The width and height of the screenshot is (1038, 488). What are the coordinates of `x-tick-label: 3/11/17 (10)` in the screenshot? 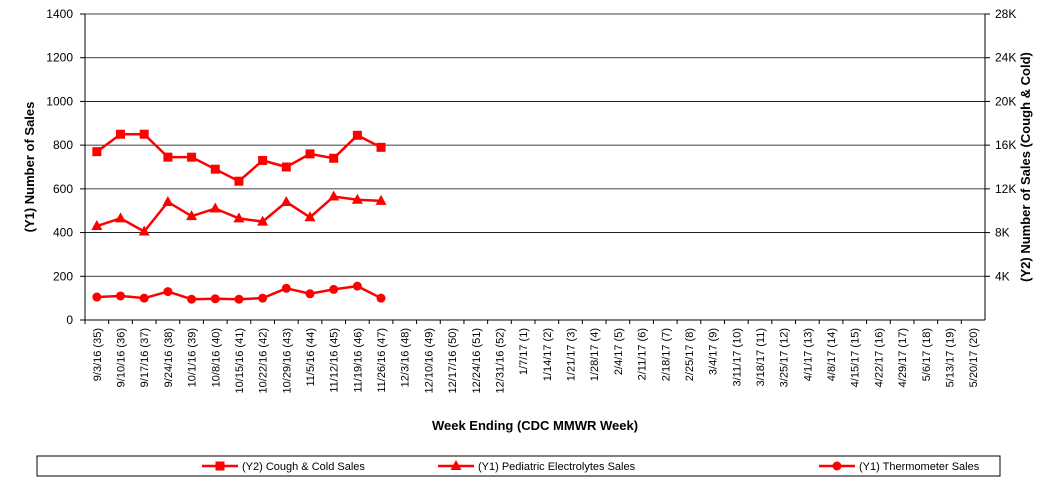 It's located at (737, 357).